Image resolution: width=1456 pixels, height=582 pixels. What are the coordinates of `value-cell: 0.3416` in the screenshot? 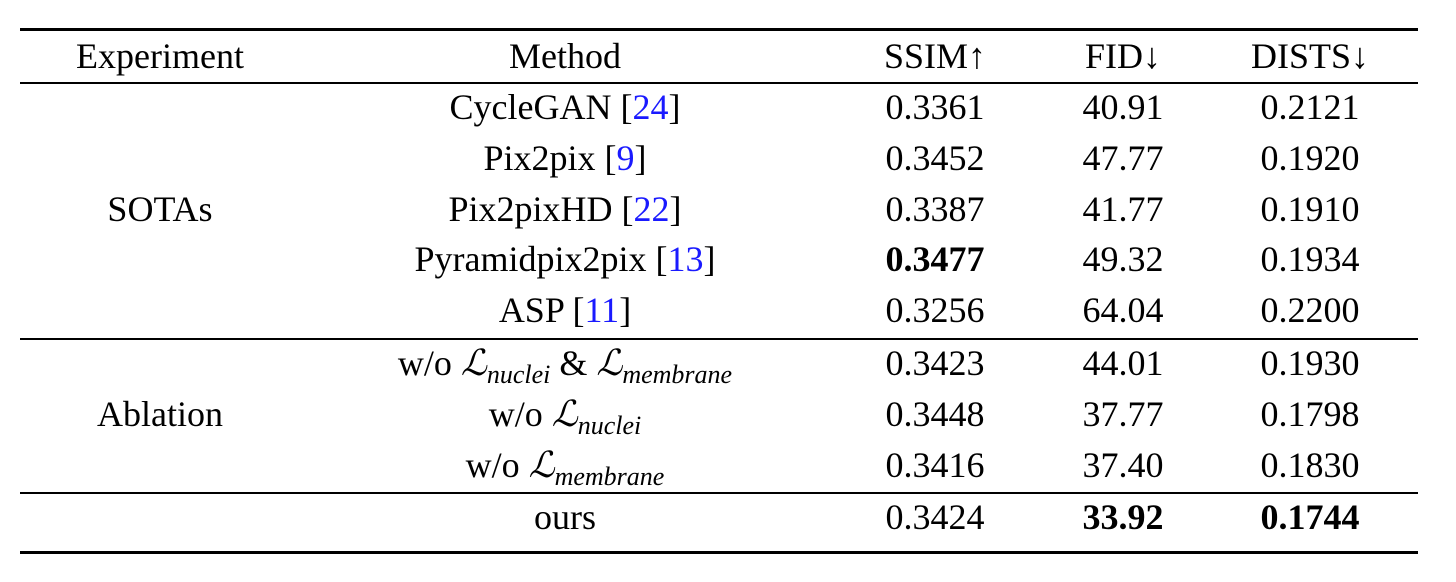 It's located at (935, 464).